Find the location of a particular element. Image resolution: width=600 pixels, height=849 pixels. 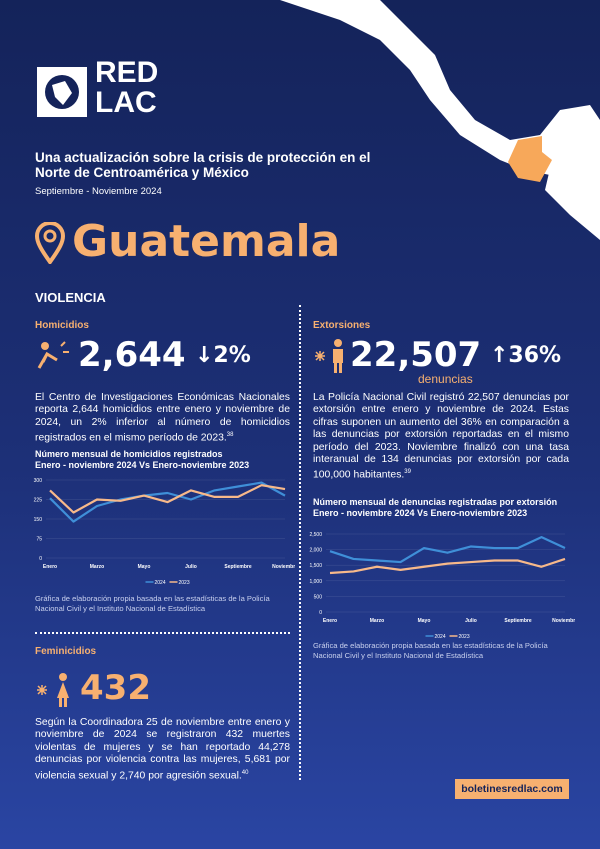

y-tick-label: 300 is located at coordinates (38, 481).